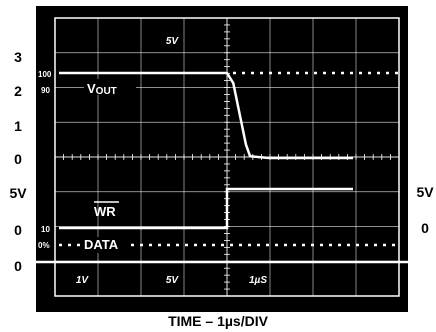  I want to click on percent-label: 10, so click(45, 229).